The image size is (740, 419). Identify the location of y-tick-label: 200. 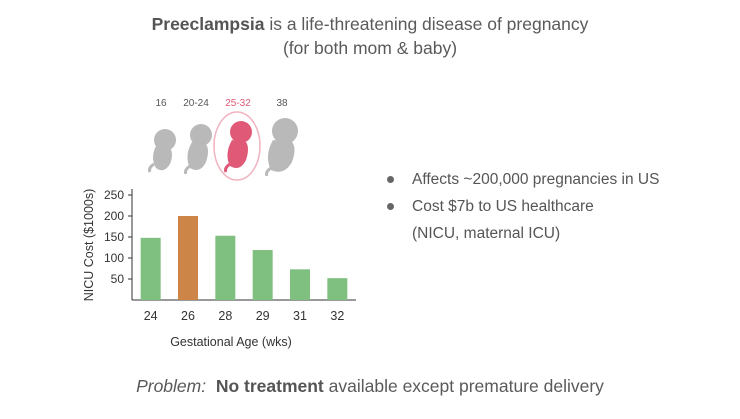
(114, 216).